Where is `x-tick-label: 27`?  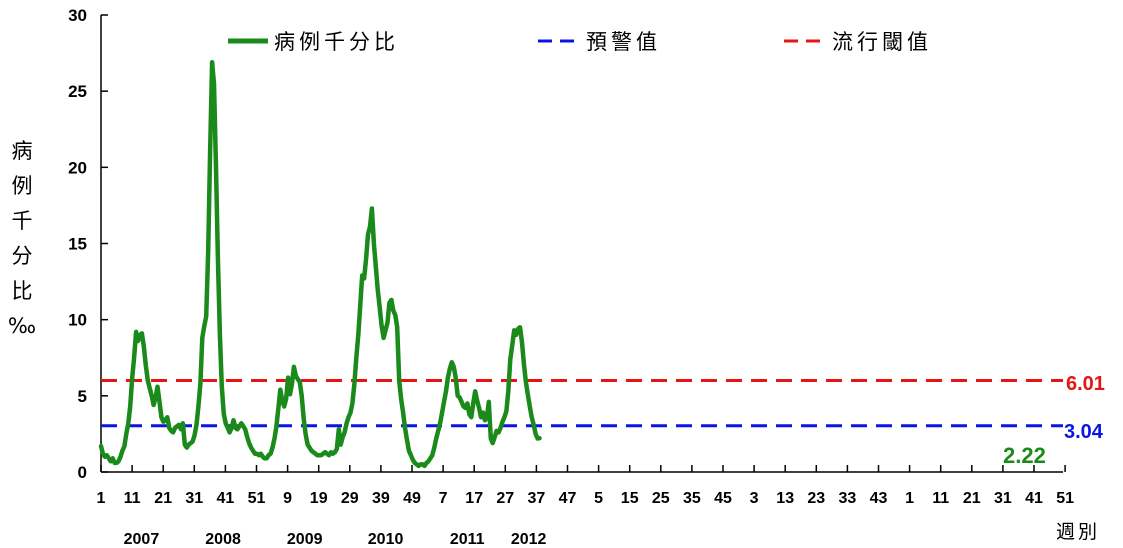
x-tick-label: 27 is located at coordinates (505, 498).